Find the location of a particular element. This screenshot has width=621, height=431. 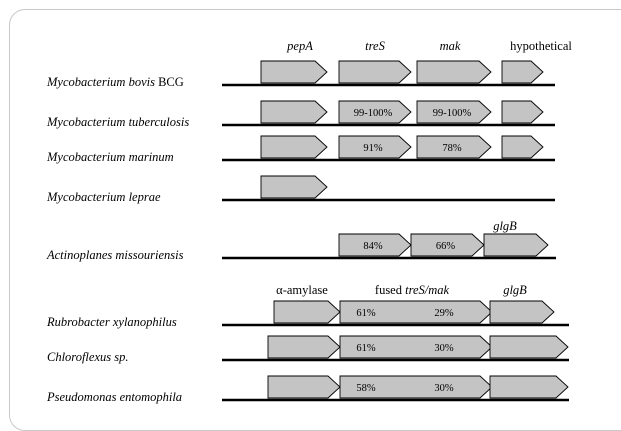

gene-header-glgB-2: glgB is located at coordinates (515, 290).